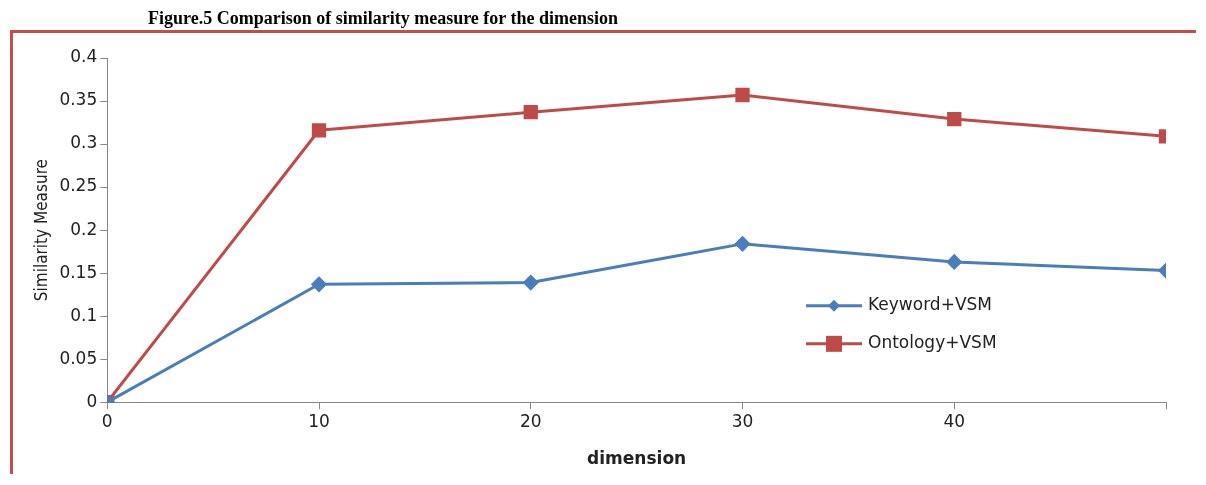 This screenshot has height=485, width=1206. Describe the element at coordinates (742, 420) in the screenshot. I see `x-tick-label: 30` at that location.